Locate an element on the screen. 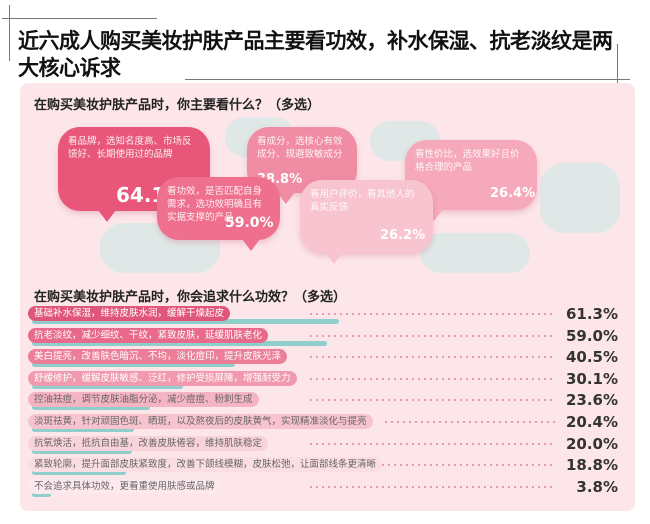 Image resolution: width=650 pixels, height=524 pixels. bar-row: 淡斑祛黄，针对顽固色斑、晒斑，以及熬夜后的皮肤黄气，实现精准淡化与提亮 20.4% is located at coordinates (323, 423).